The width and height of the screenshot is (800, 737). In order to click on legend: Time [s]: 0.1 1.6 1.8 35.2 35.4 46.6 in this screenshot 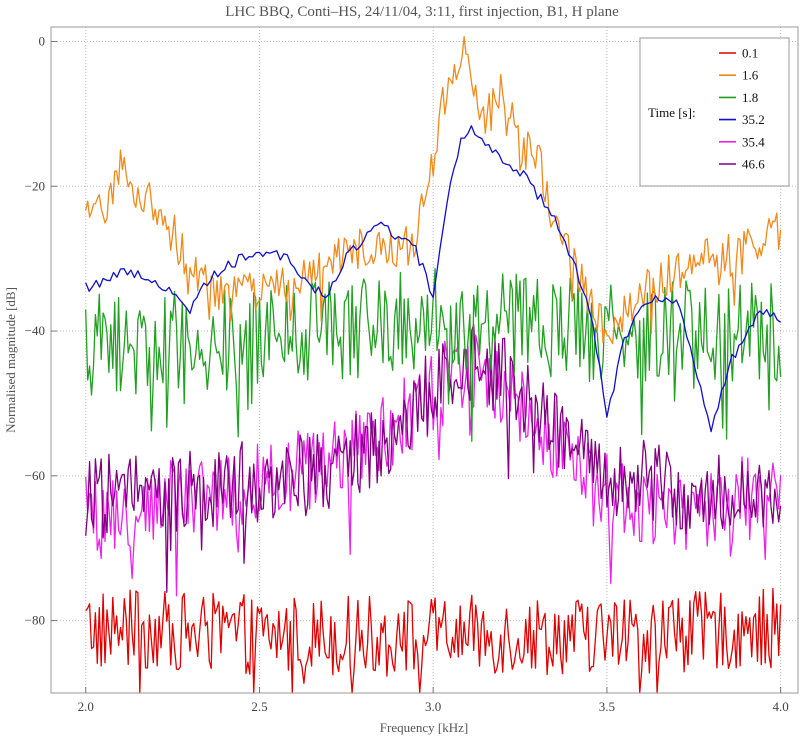, I will do `click(714, 112)`.